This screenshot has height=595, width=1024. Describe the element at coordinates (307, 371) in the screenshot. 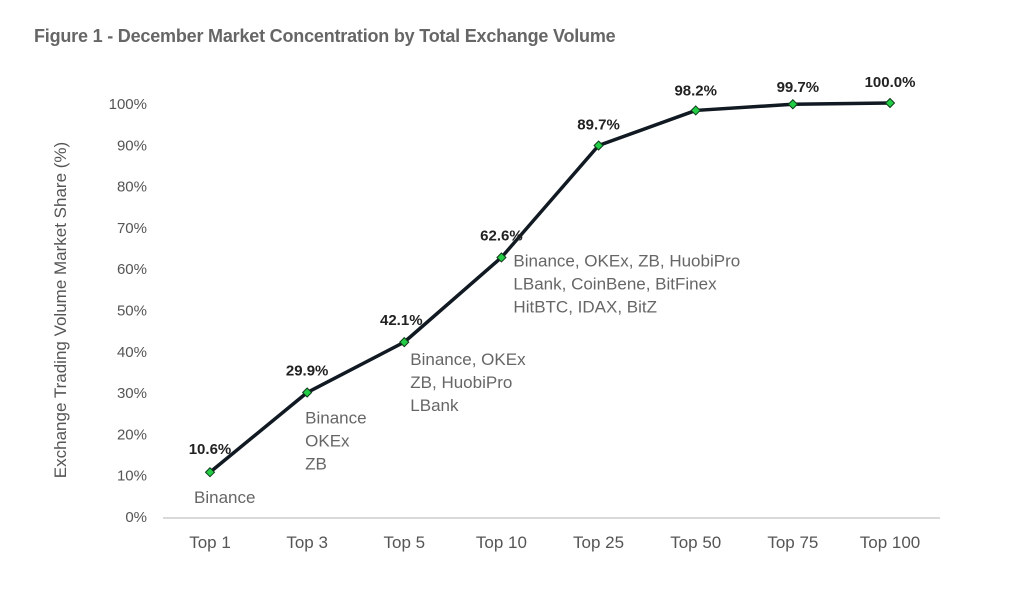

I see `data-label: 29.9%` at that location.